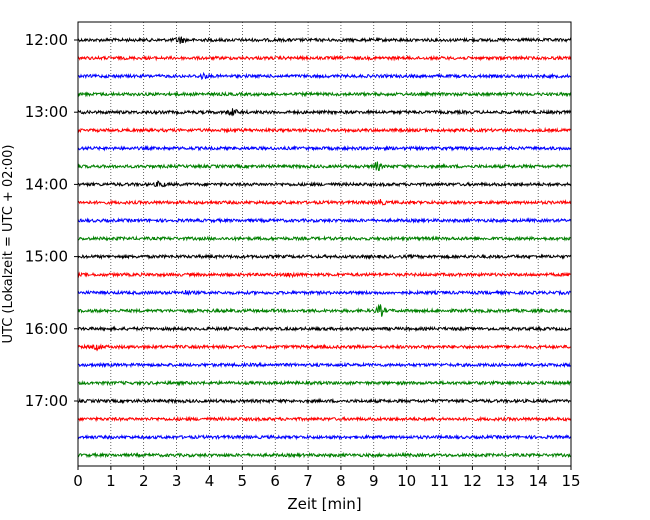 Image resolution: width=650 pixels, height=520 pixels. Describe the element at coordinates (111, 481) in the screenshot. I see `x-tick-label-1: 1` at that location.